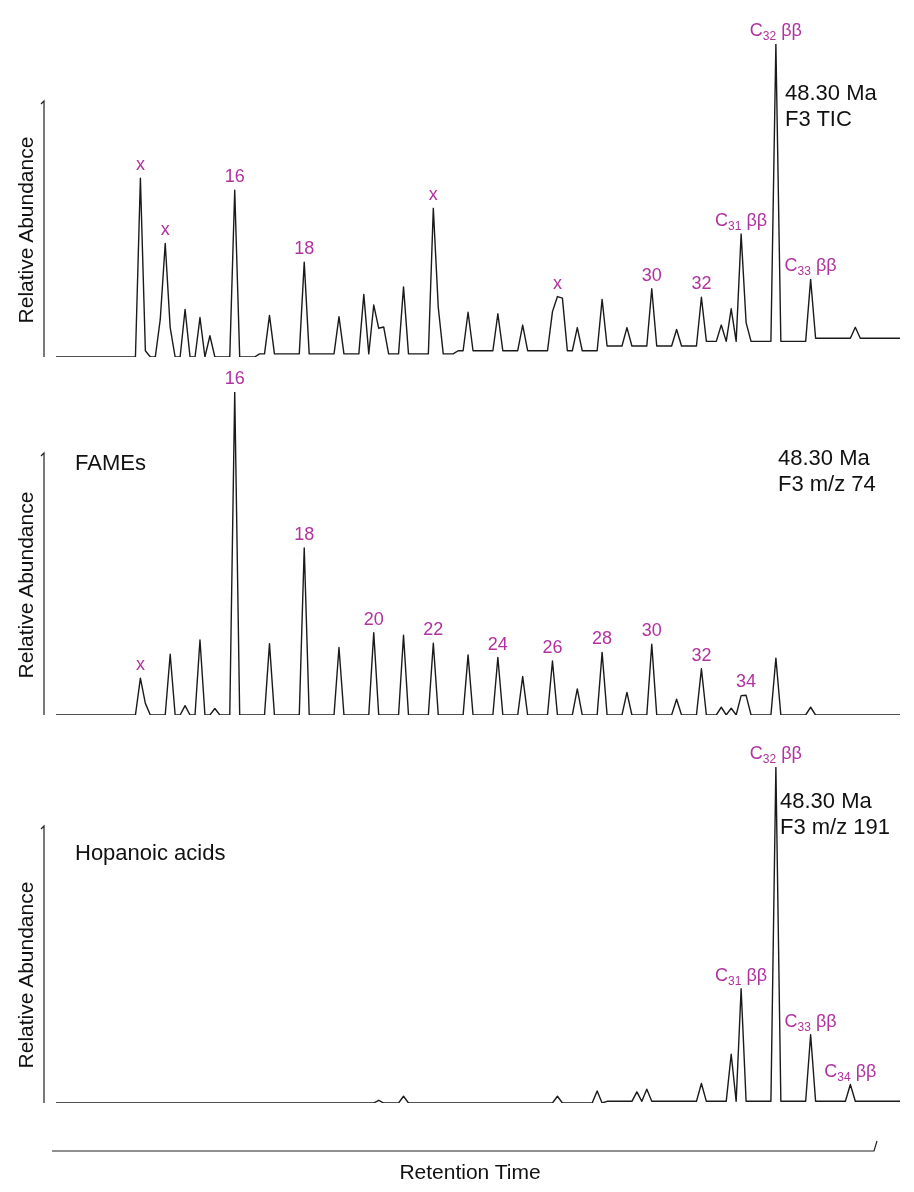 The height and width of the screenshot is (1192, 914). Describe the element at coordinates (602, 638) in the screenshot. I see `annotation: 28` at that location.